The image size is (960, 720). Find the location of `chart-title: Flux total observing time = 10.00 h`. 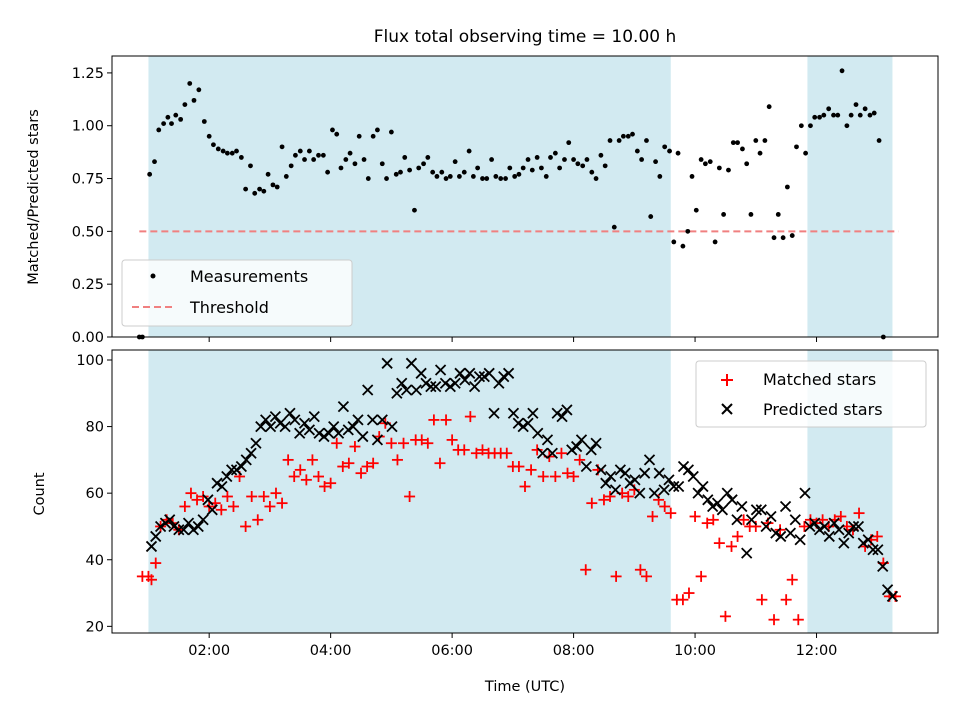

chart-title: Flux total observing time = 10.00 h is located at coordinates (525, 37).